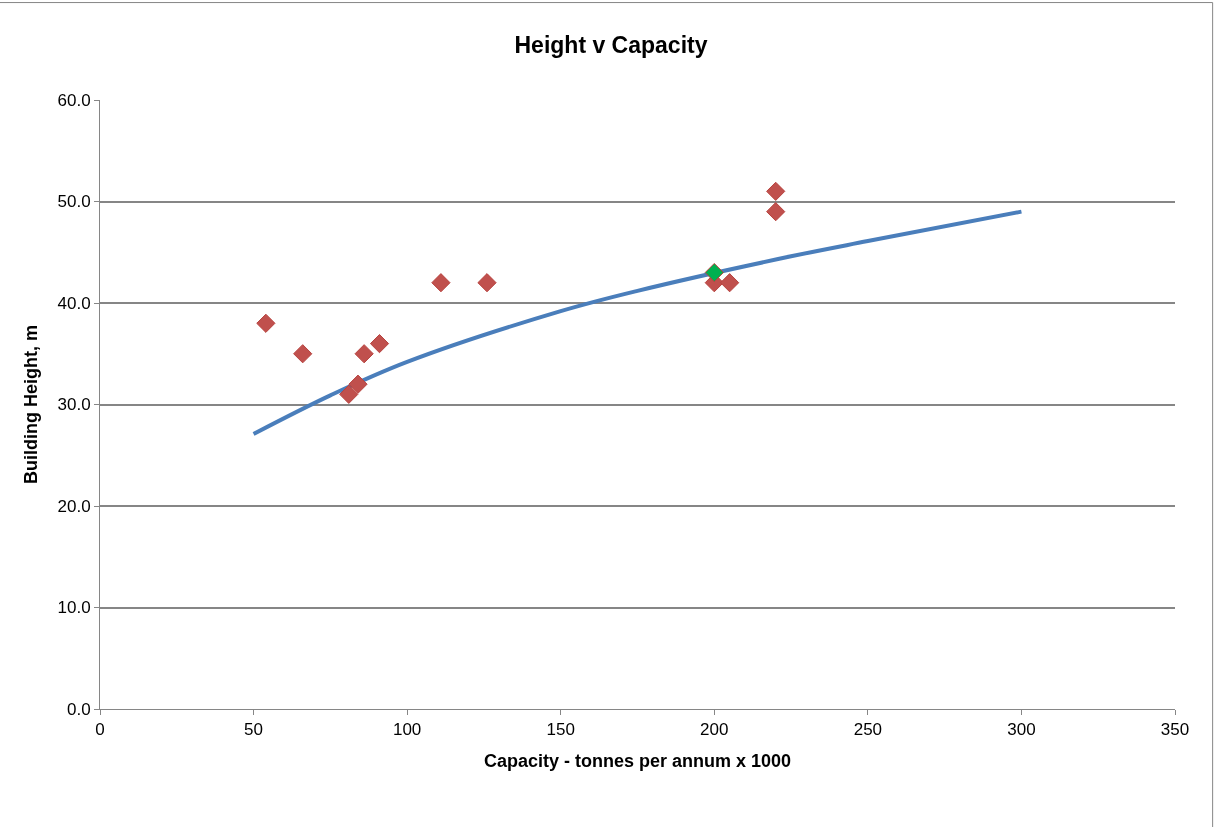  What do you see at coordinates (1021, 730) in the screenshot?
I see `x-tick-label: 300` at bounding box center [1021, 730].